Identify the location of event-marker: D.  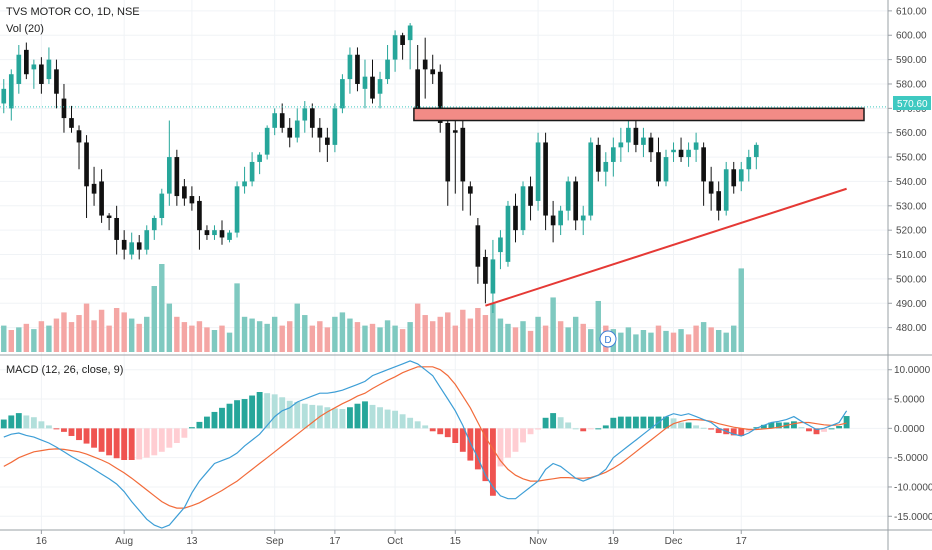
(608, 339).